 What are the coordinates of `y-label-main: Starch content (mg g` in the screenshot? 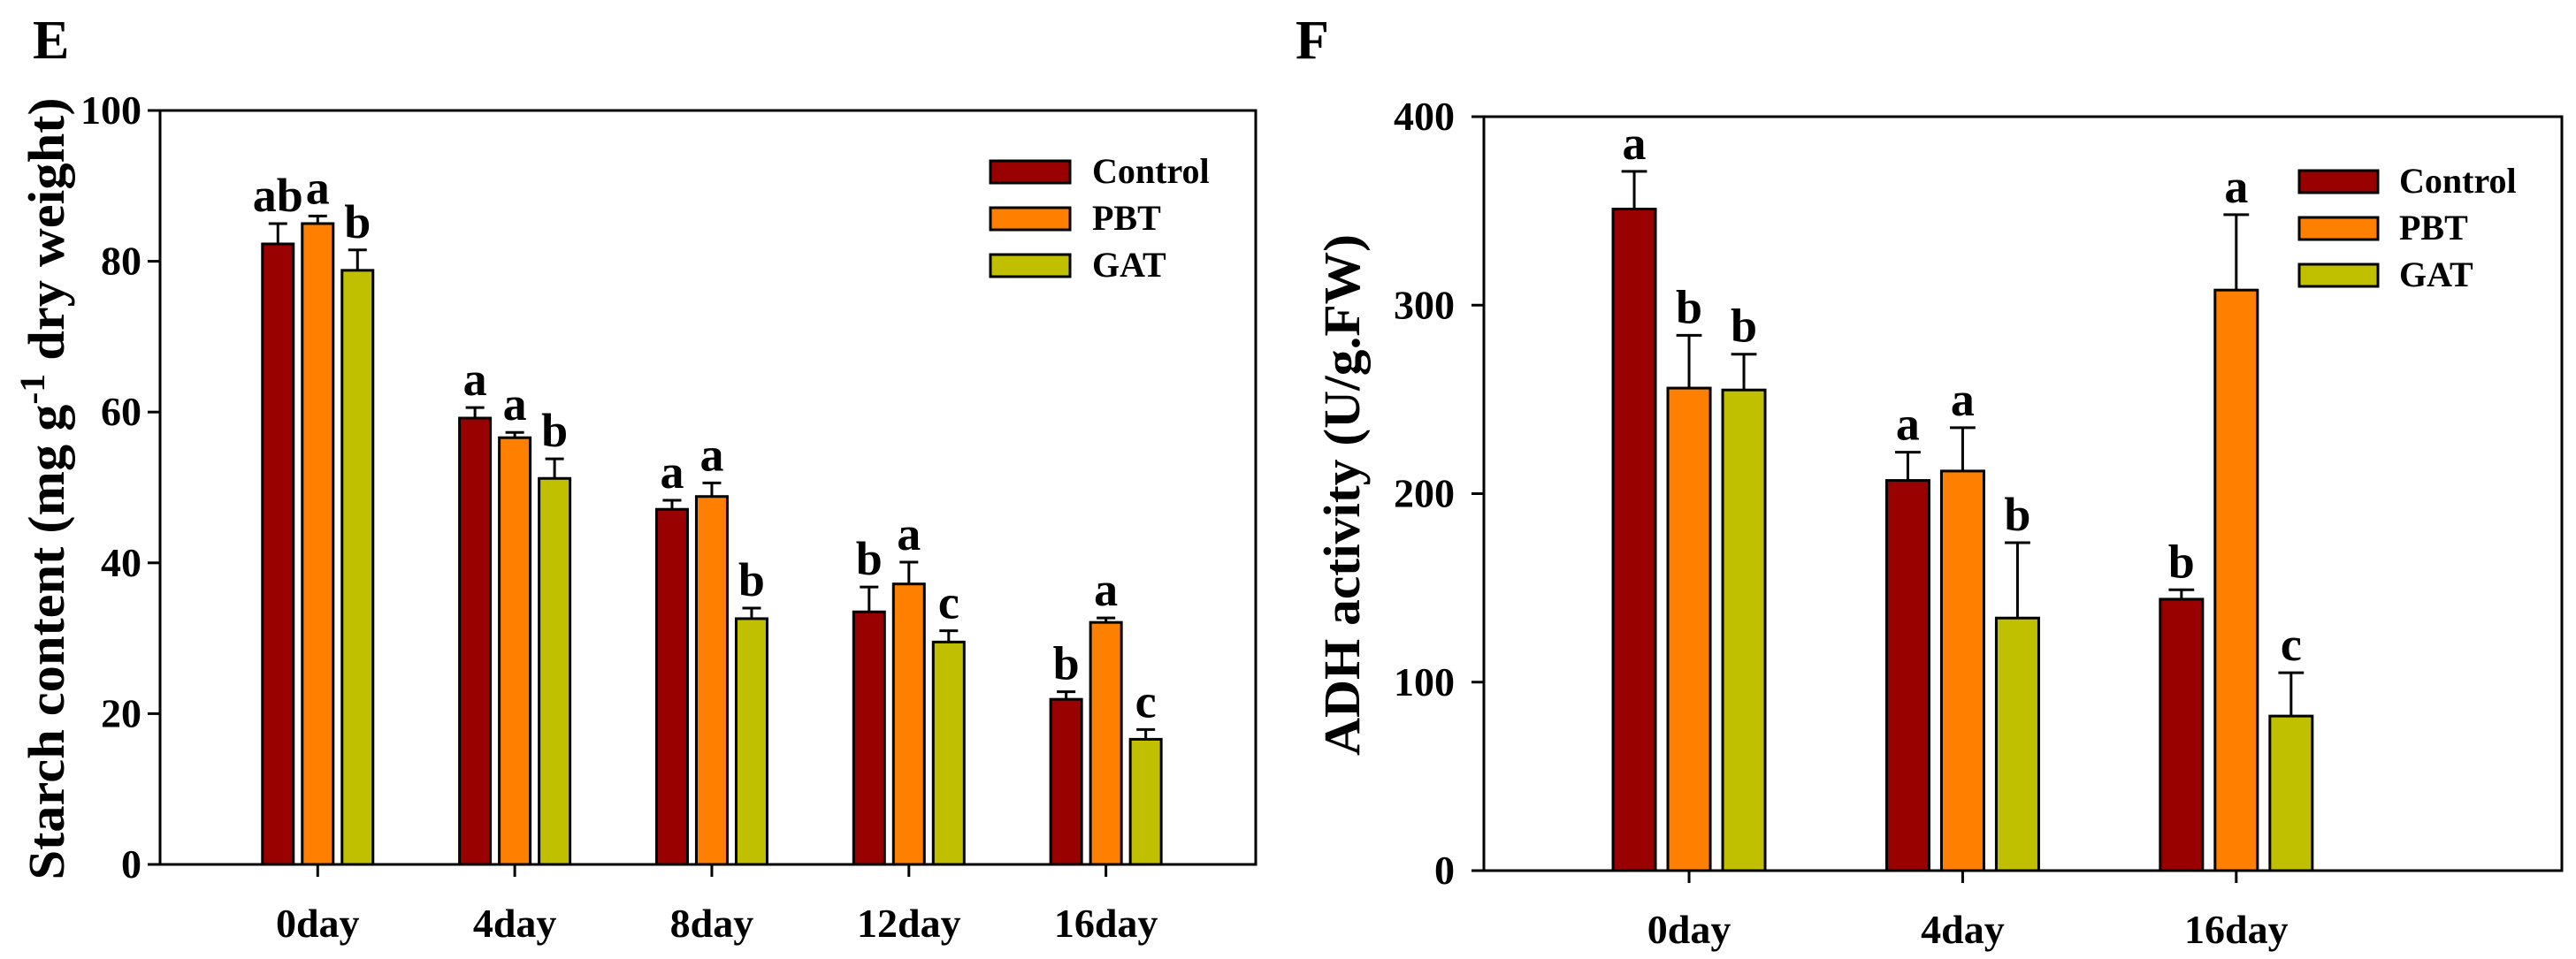 It's located at (46, 642).